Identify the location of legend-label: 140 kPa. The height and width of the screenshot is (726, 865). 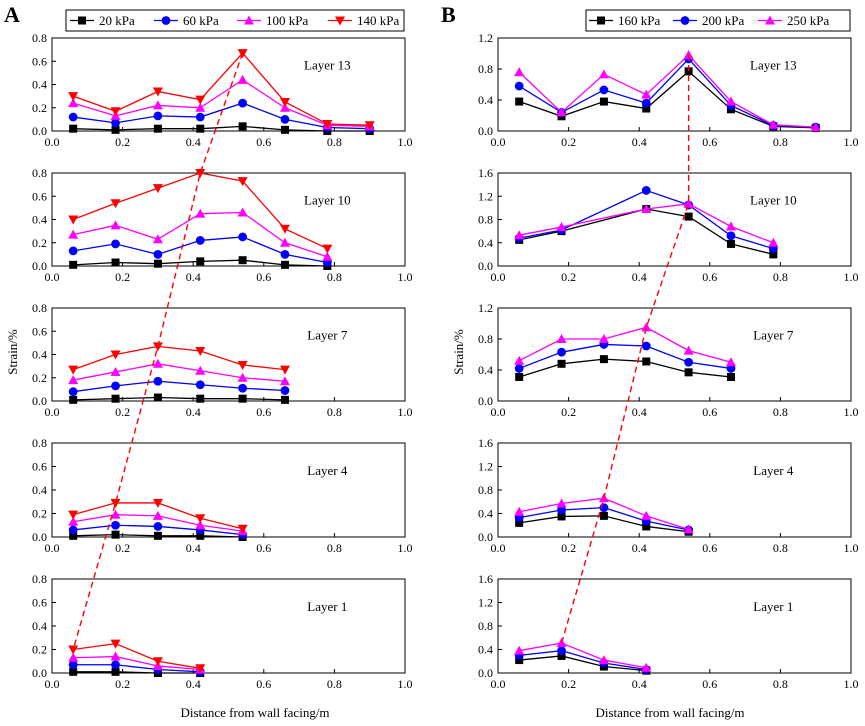
(378, 20).